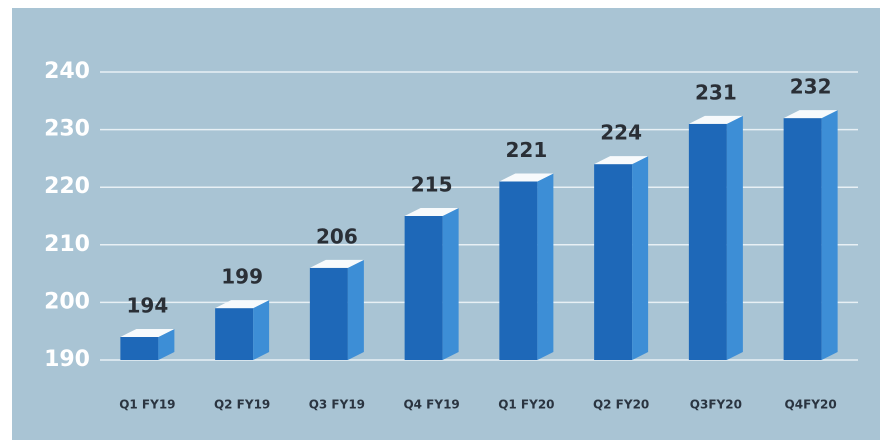  What do you see at coordinates (527, 150) in the screenshot?
I see `value-label: 221` at bounding box center [527, 150].